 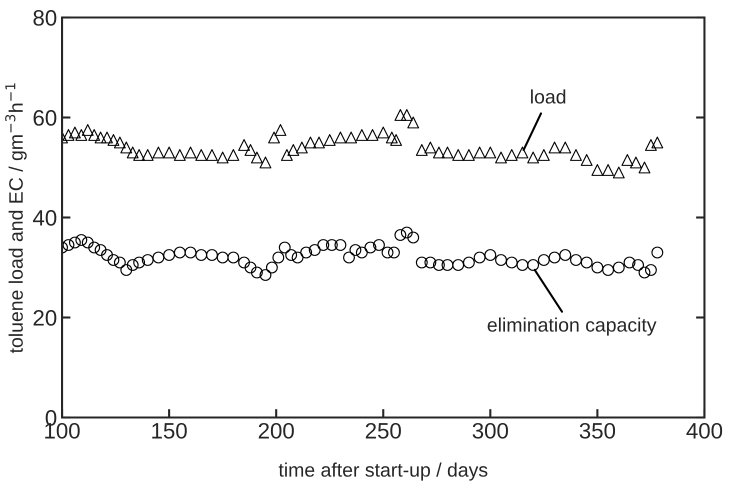 I want to click on y-tick-label: 60, so click(x=45, y=118).